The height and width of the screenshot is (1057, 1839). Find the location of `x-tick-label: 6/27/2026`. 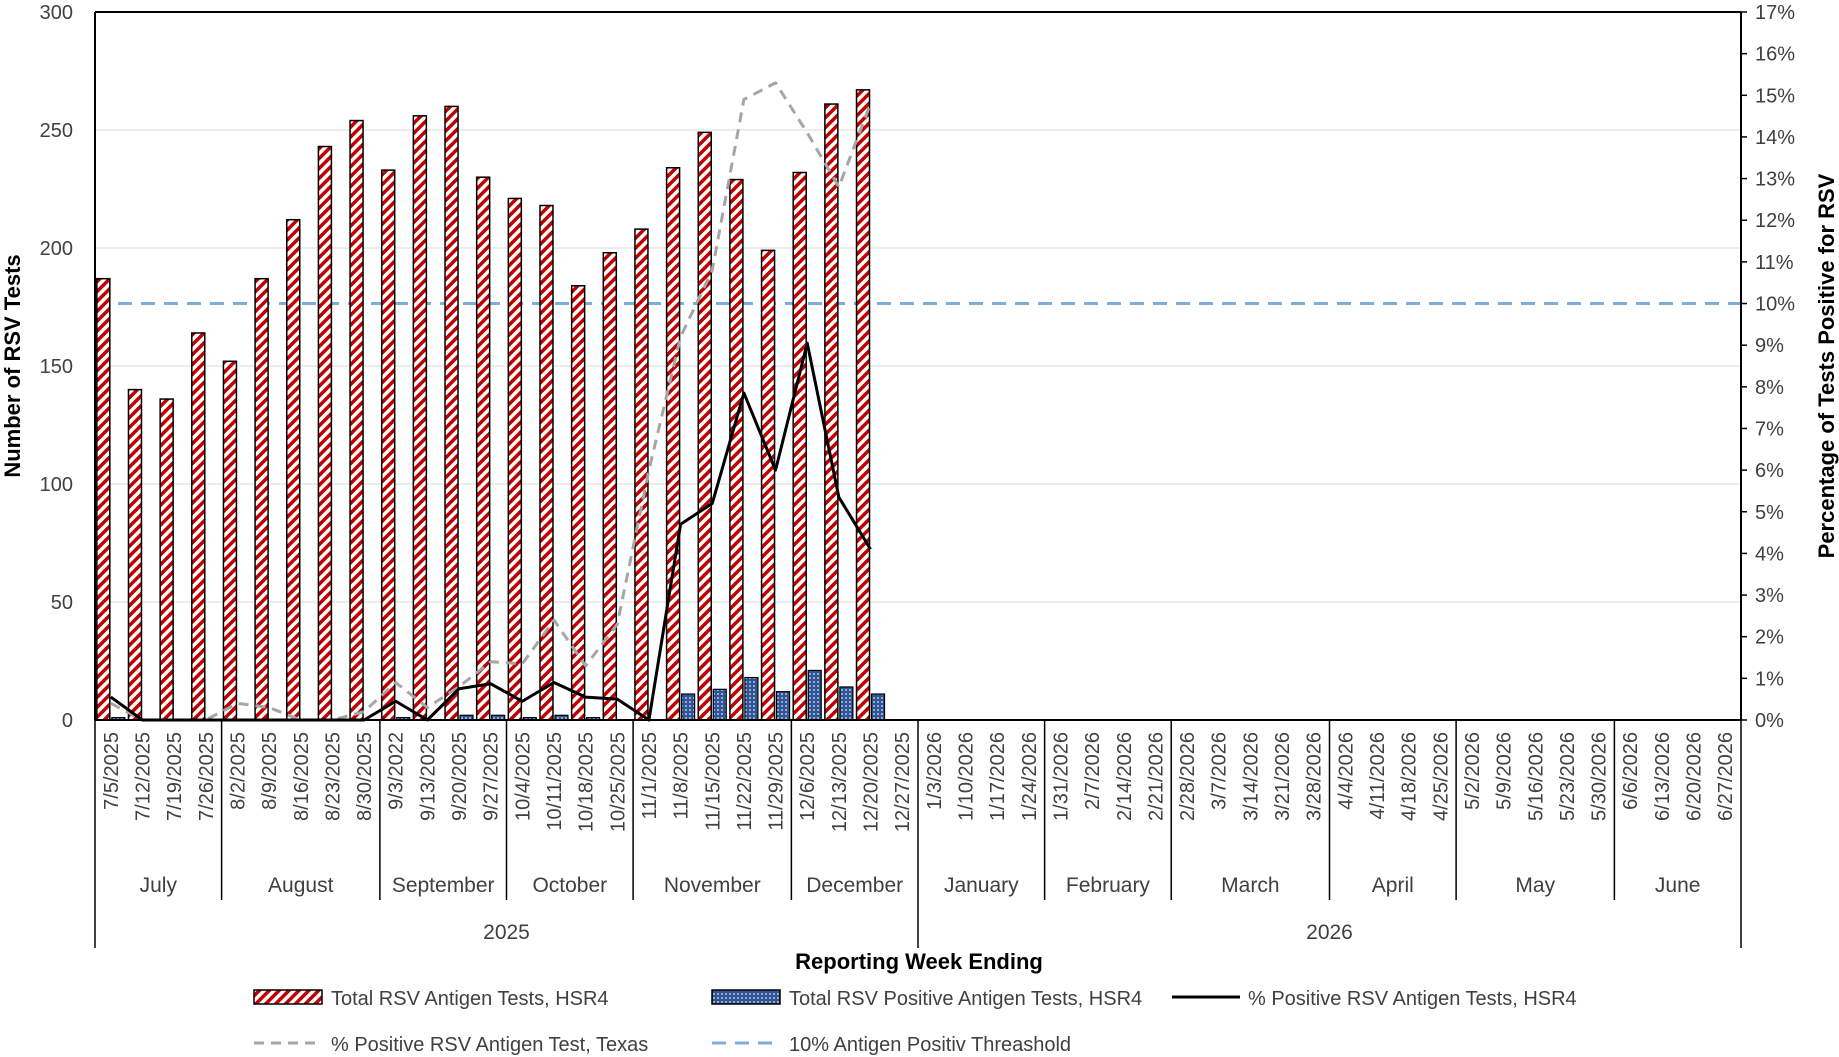

x-tick-label: 6/27/2026 is located at coordinates (1726, 776).